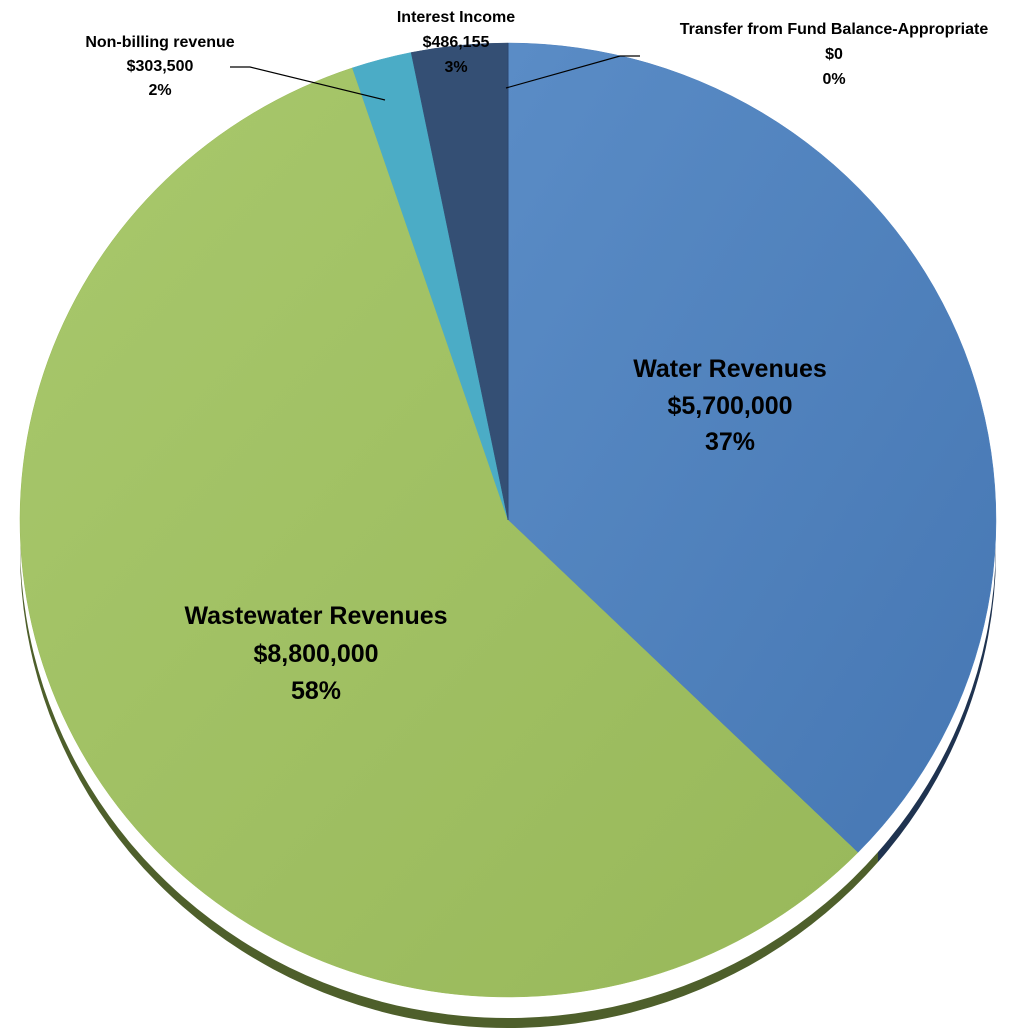 This screenshot has height=1035, width=1020. Describe the element at coordinates (159, 42) in the screenshot. I see `slice-label-non-billing: Non-billing revenue` at that location.